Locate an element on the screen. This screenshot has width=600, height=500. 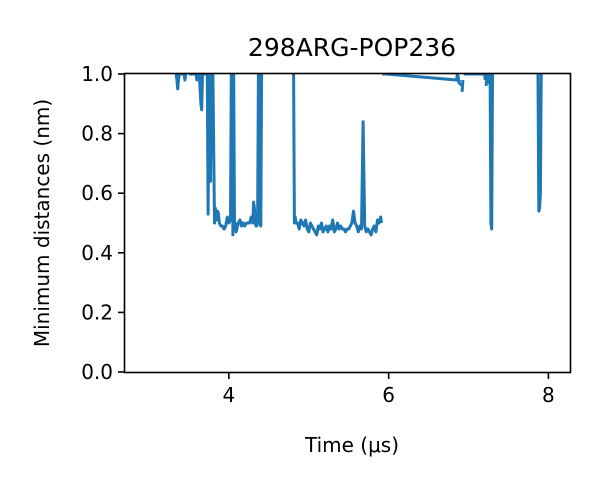
x-tick-label: 4 is located at coordinates (228, 395).